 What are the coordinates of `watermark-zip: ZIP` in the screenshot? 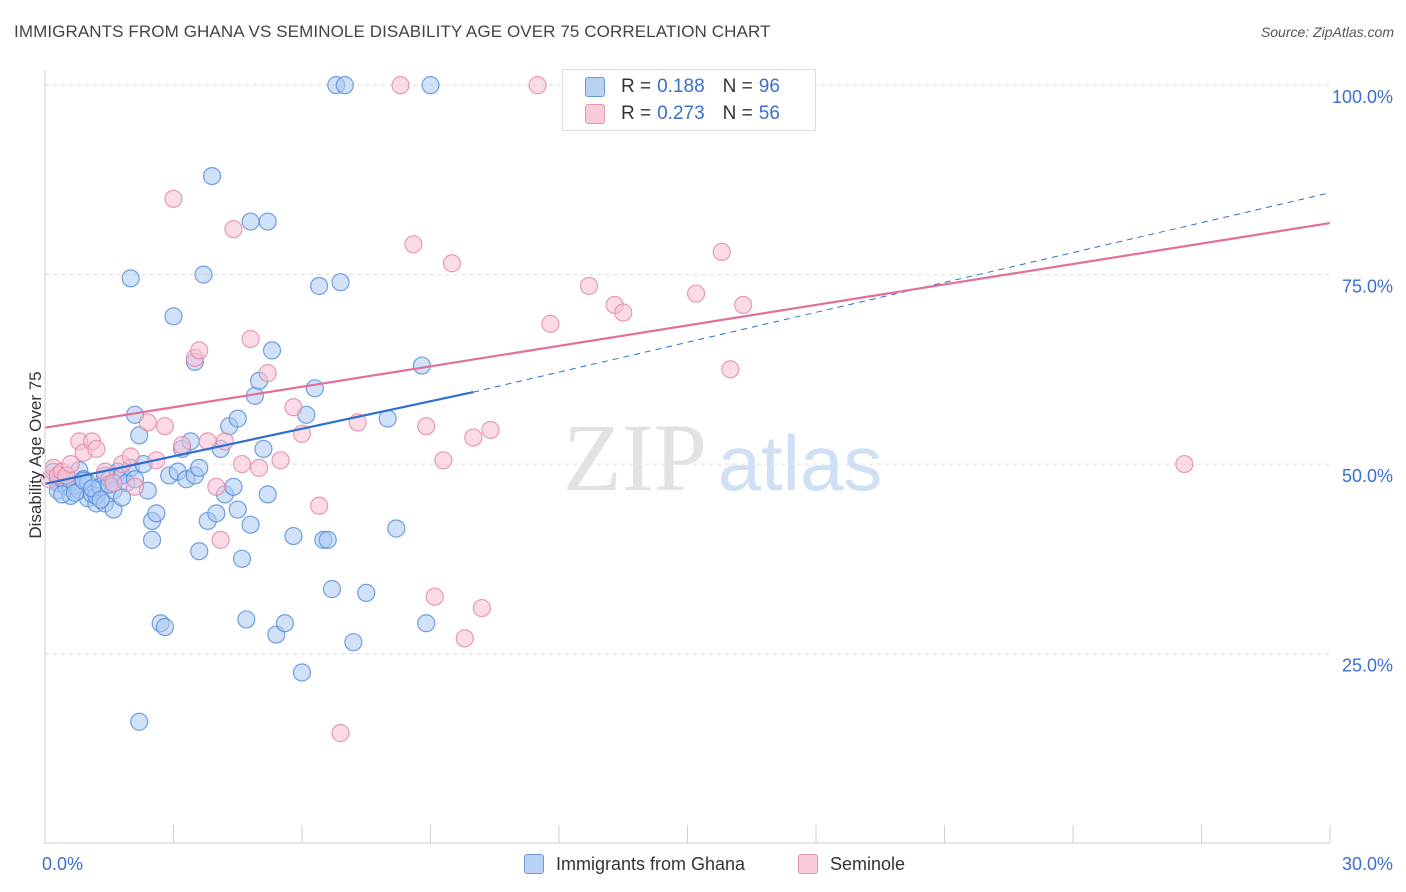 It's located at (635, 457).